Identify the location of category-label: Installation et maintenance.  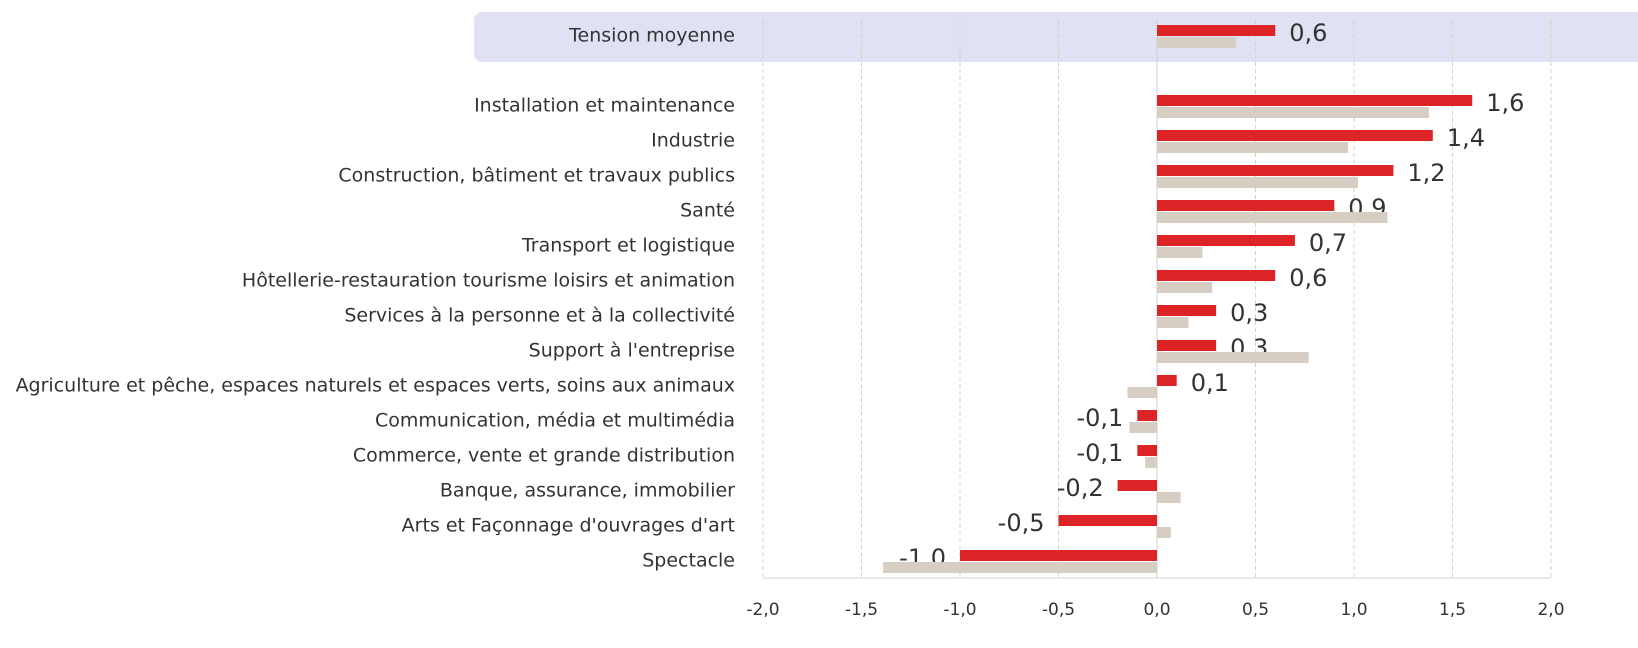
(604, 106).